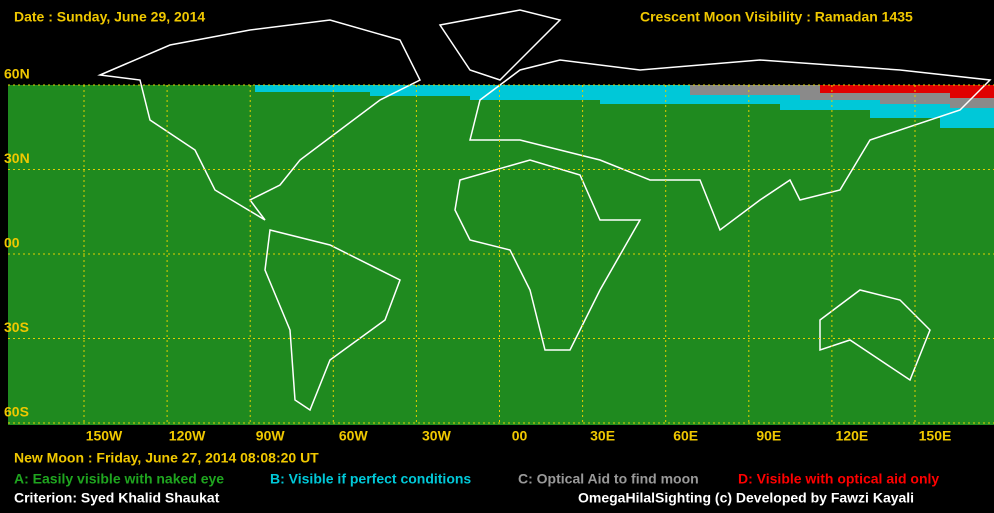  Describe the element at coordinates (548, 255) in the screenshot. I see `africa` at that location.